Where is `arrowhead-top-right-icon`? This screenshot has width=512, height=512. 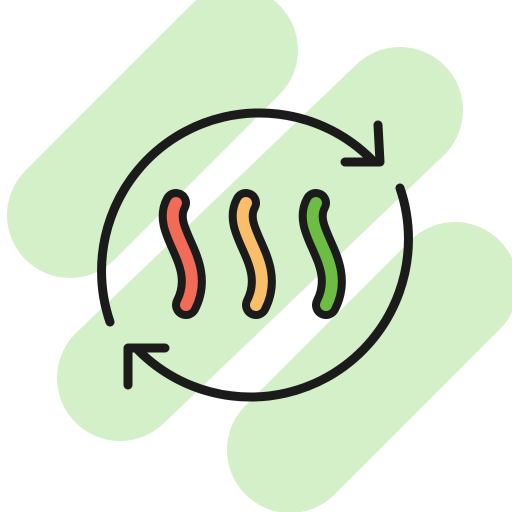 arrowhead-top-right-icon is located at coordinates (362, 143).